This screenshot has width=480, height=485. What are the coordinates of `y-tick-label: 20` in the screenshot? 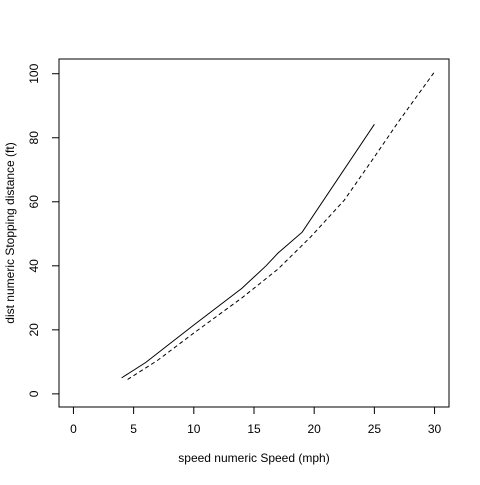 It's located at (34, 330).